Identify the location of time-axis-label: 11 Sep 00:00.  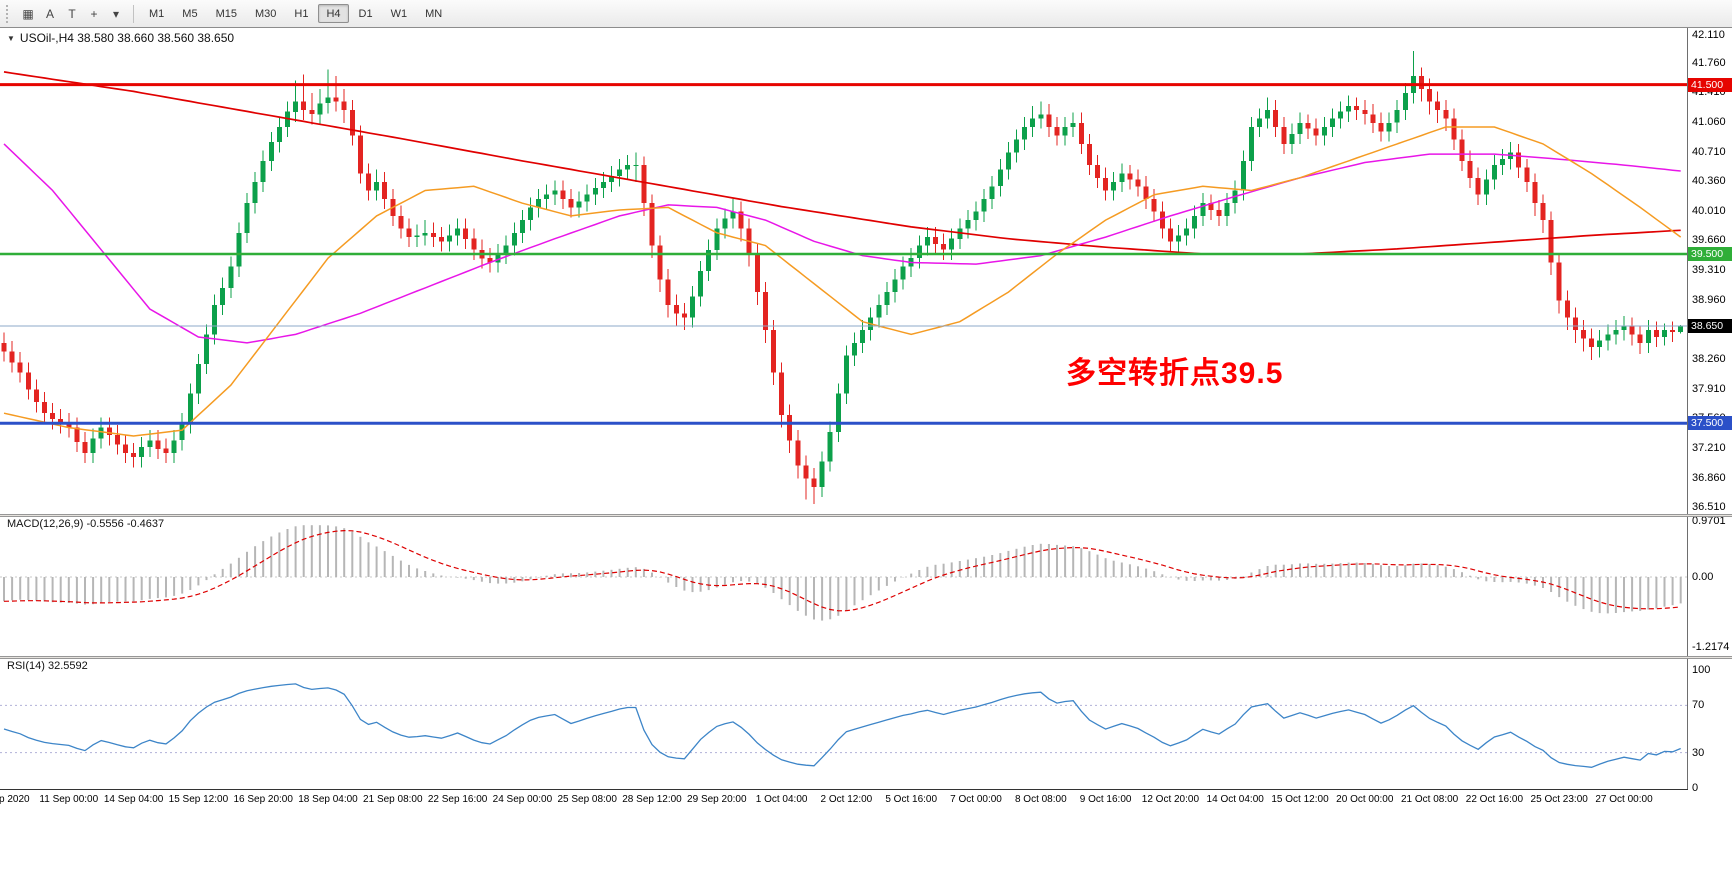
(69, 799).